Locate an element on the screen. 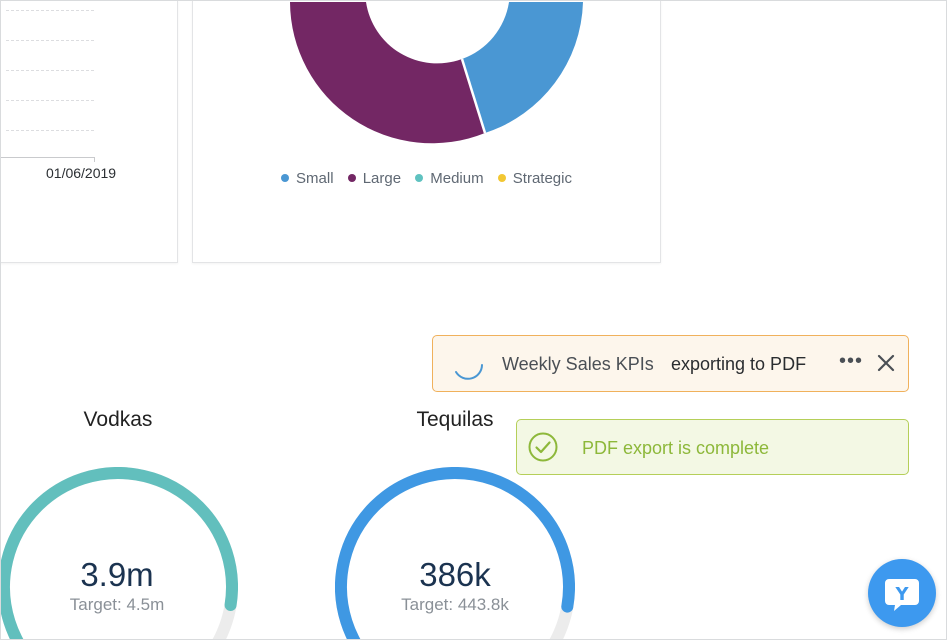  legend-label: Strategic is located at coordinates (542, 178).